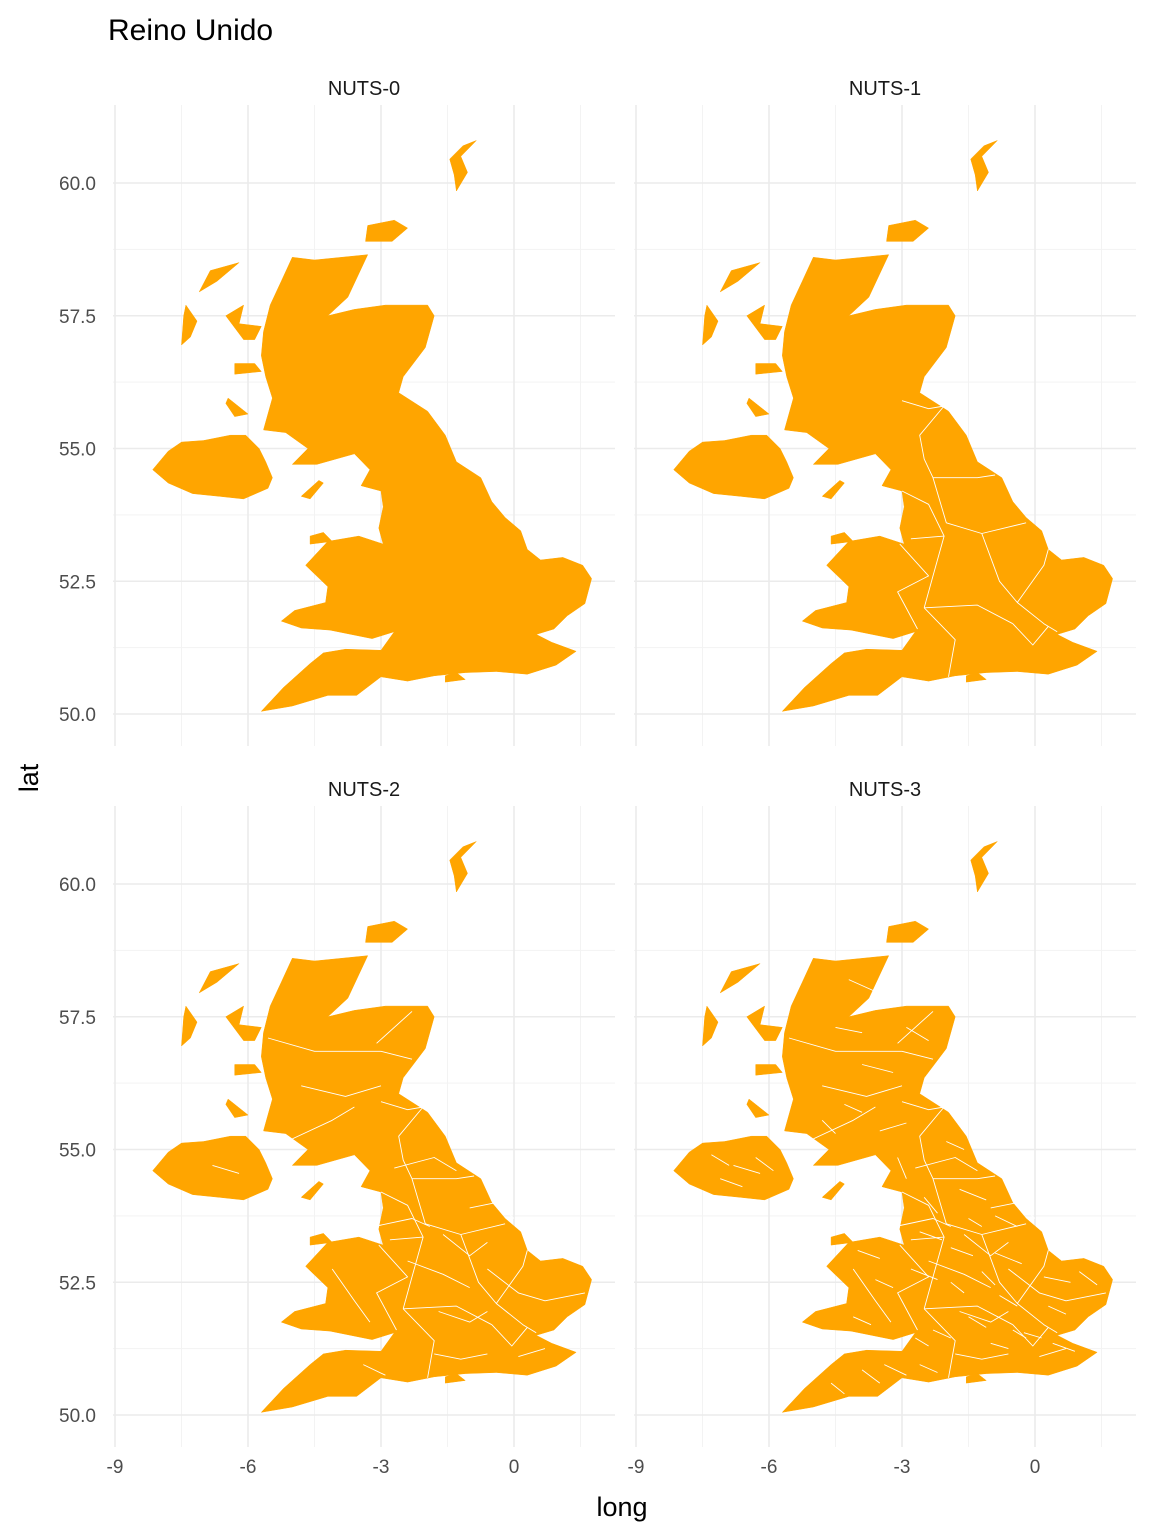 The height and width of the screenshot is (1536, 1152). Describe the element at coordinates (190, 30) in the screenshot. I see `plot-title: Reino Unido` at that location.